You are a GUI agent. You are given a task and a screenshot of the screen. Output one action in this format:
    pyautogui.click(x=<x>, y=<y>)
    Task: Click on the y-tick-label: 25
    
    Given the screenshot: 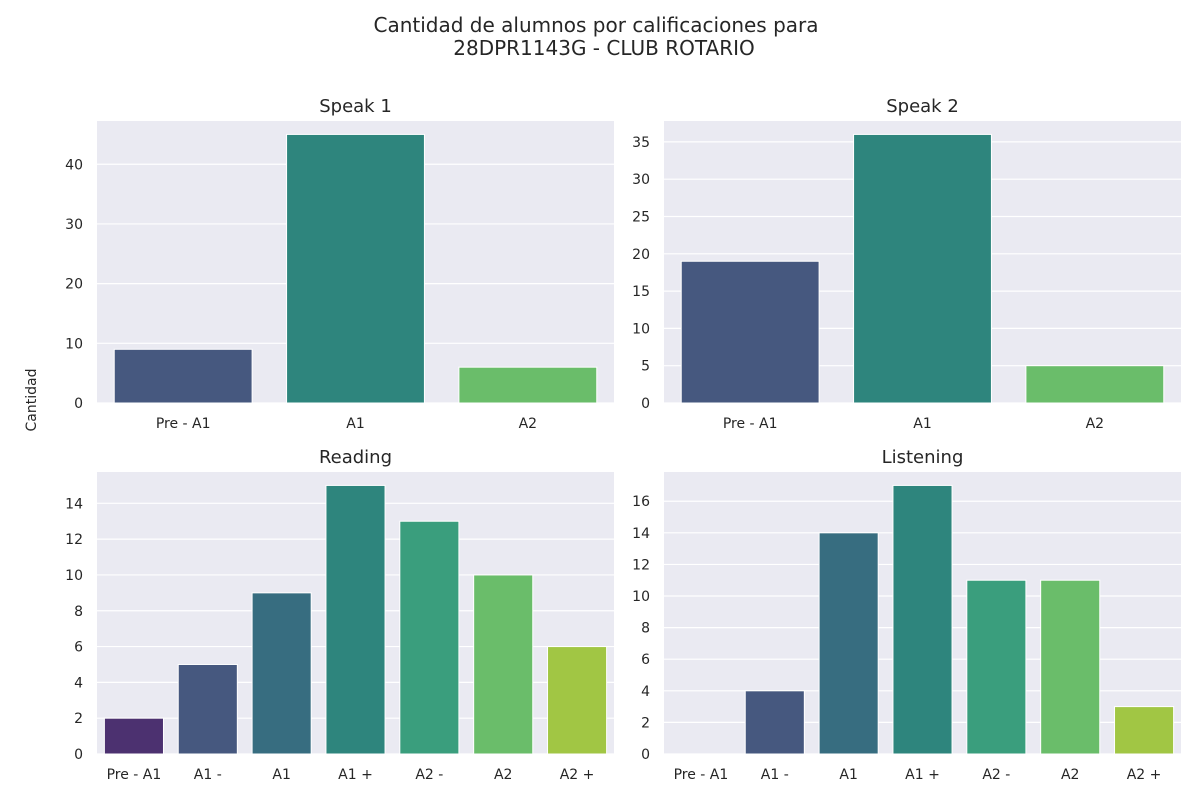 What is the action you would take?
    pyautogui.click(x=641, y=217)
    